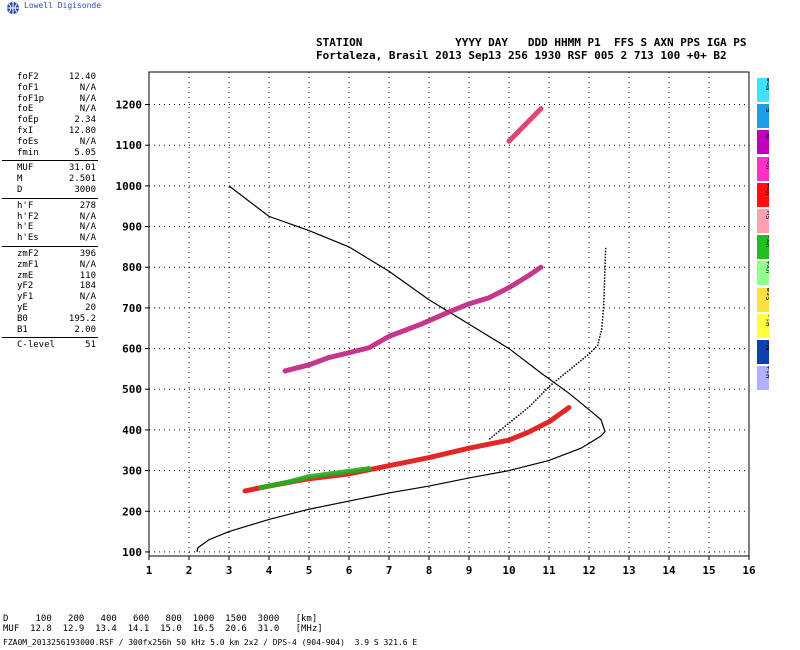 The image size is (800, 650). I want to click on param-value: 184, so click(87, 286).